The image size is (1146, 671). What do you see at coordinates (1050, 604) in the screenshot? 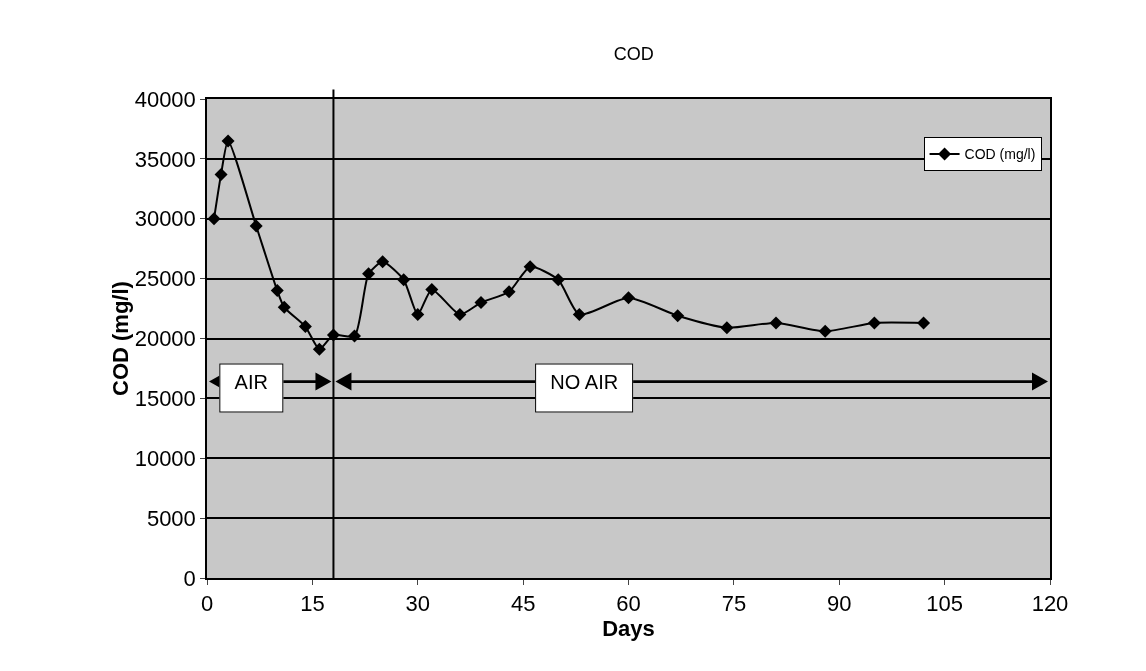
I see `x-tick-label: 120` at bounding box center [1050, 604].